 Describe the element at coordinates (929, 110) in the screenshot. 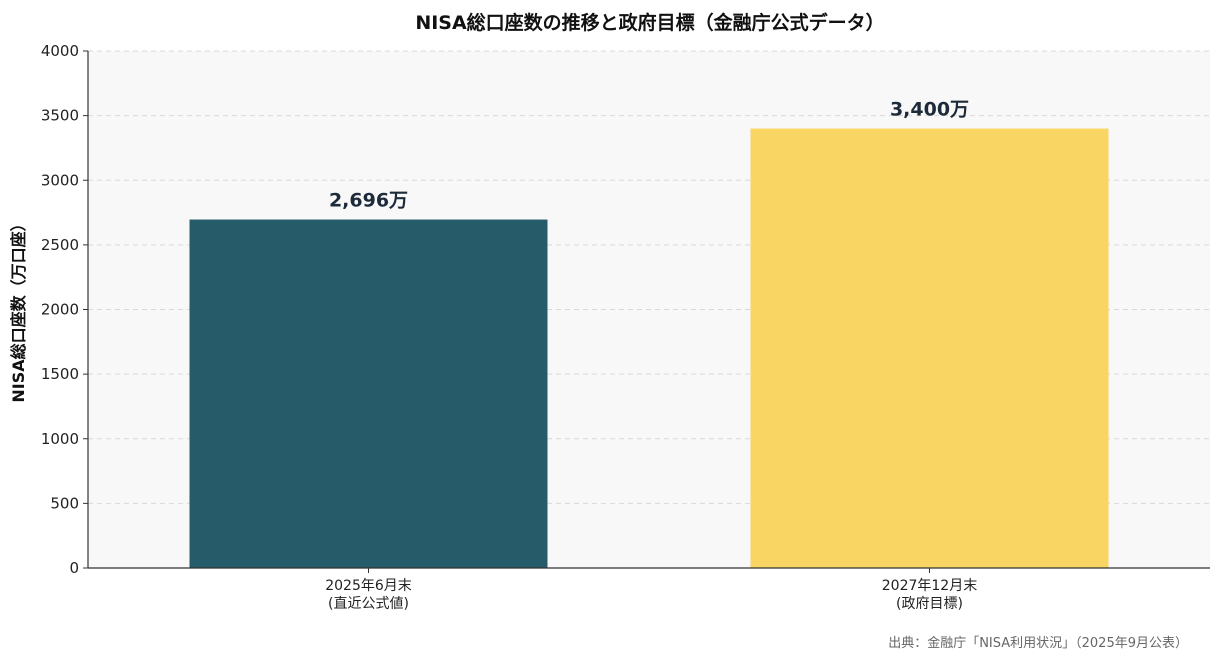

I see `bar-value-label: 3,400万` at that location.